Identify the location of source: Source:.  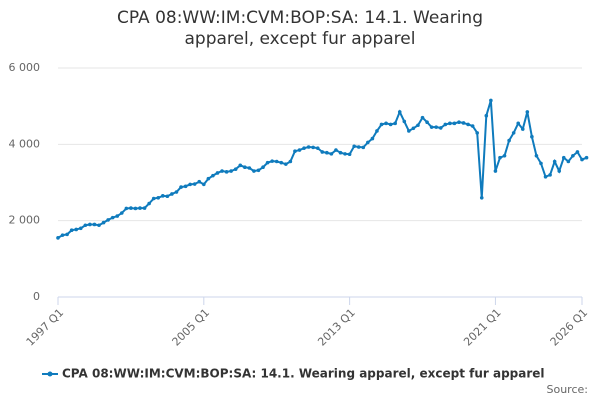
(568, 389).